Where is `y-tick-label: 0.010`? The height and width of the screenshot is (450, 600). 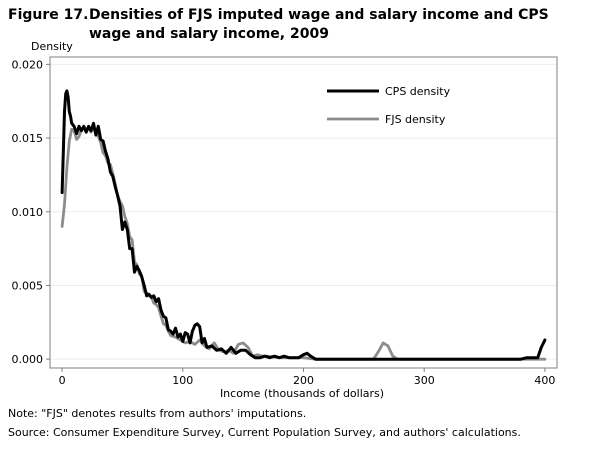
y-tick-label: 0.010 is located at coordinates (28, 212).